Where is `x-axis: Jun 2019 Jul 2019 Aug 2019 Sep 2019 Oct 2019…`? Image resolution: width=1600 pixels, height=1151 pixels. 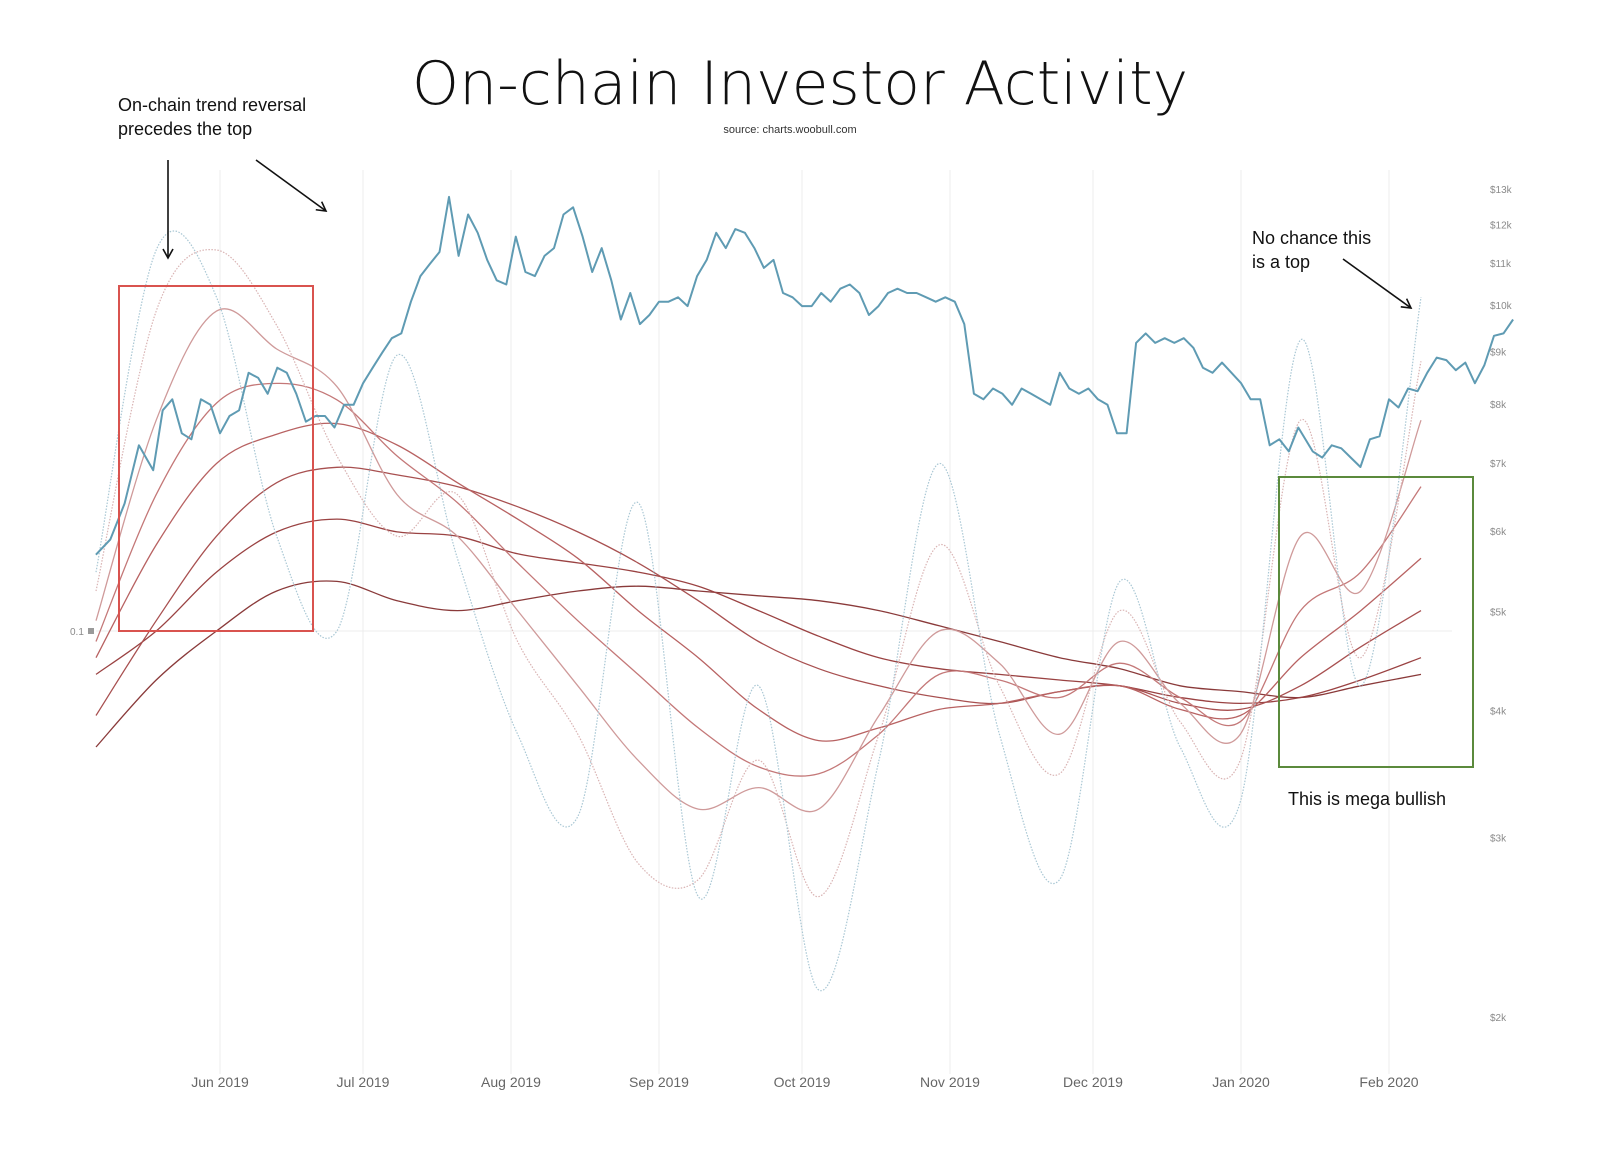
x-axis: Jun 2019 Jul 2019 Aug 2019 Sep 2019 Oct 2019… is located at coordinates (805, 1082).